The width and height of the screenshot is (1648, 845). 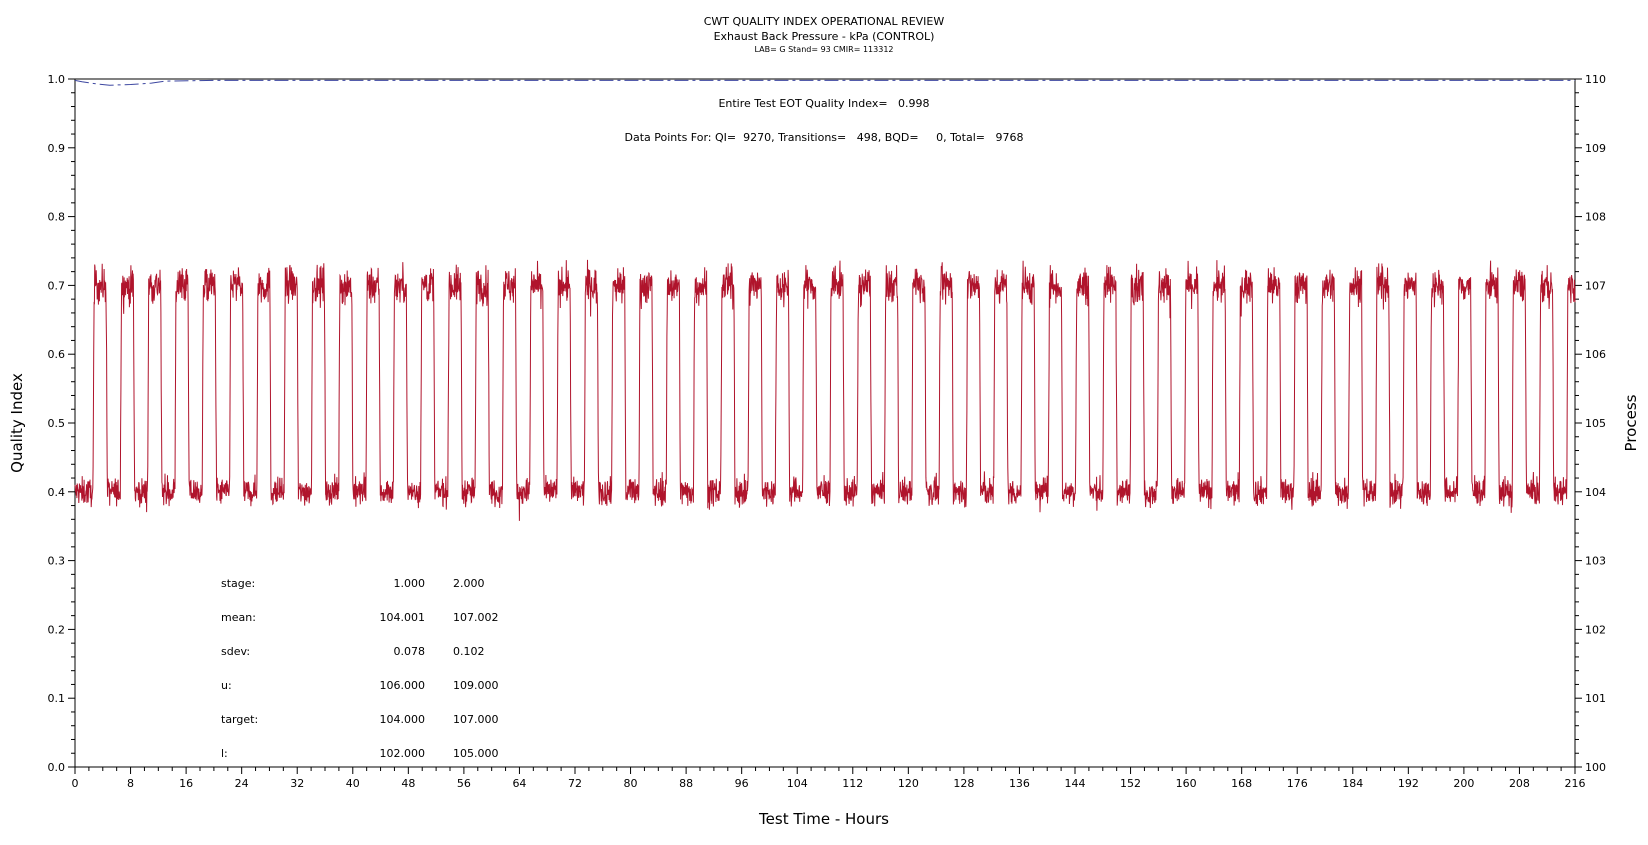 I want to click on y-tick-label-0.7: 0.7, so click(x=57, y=285).